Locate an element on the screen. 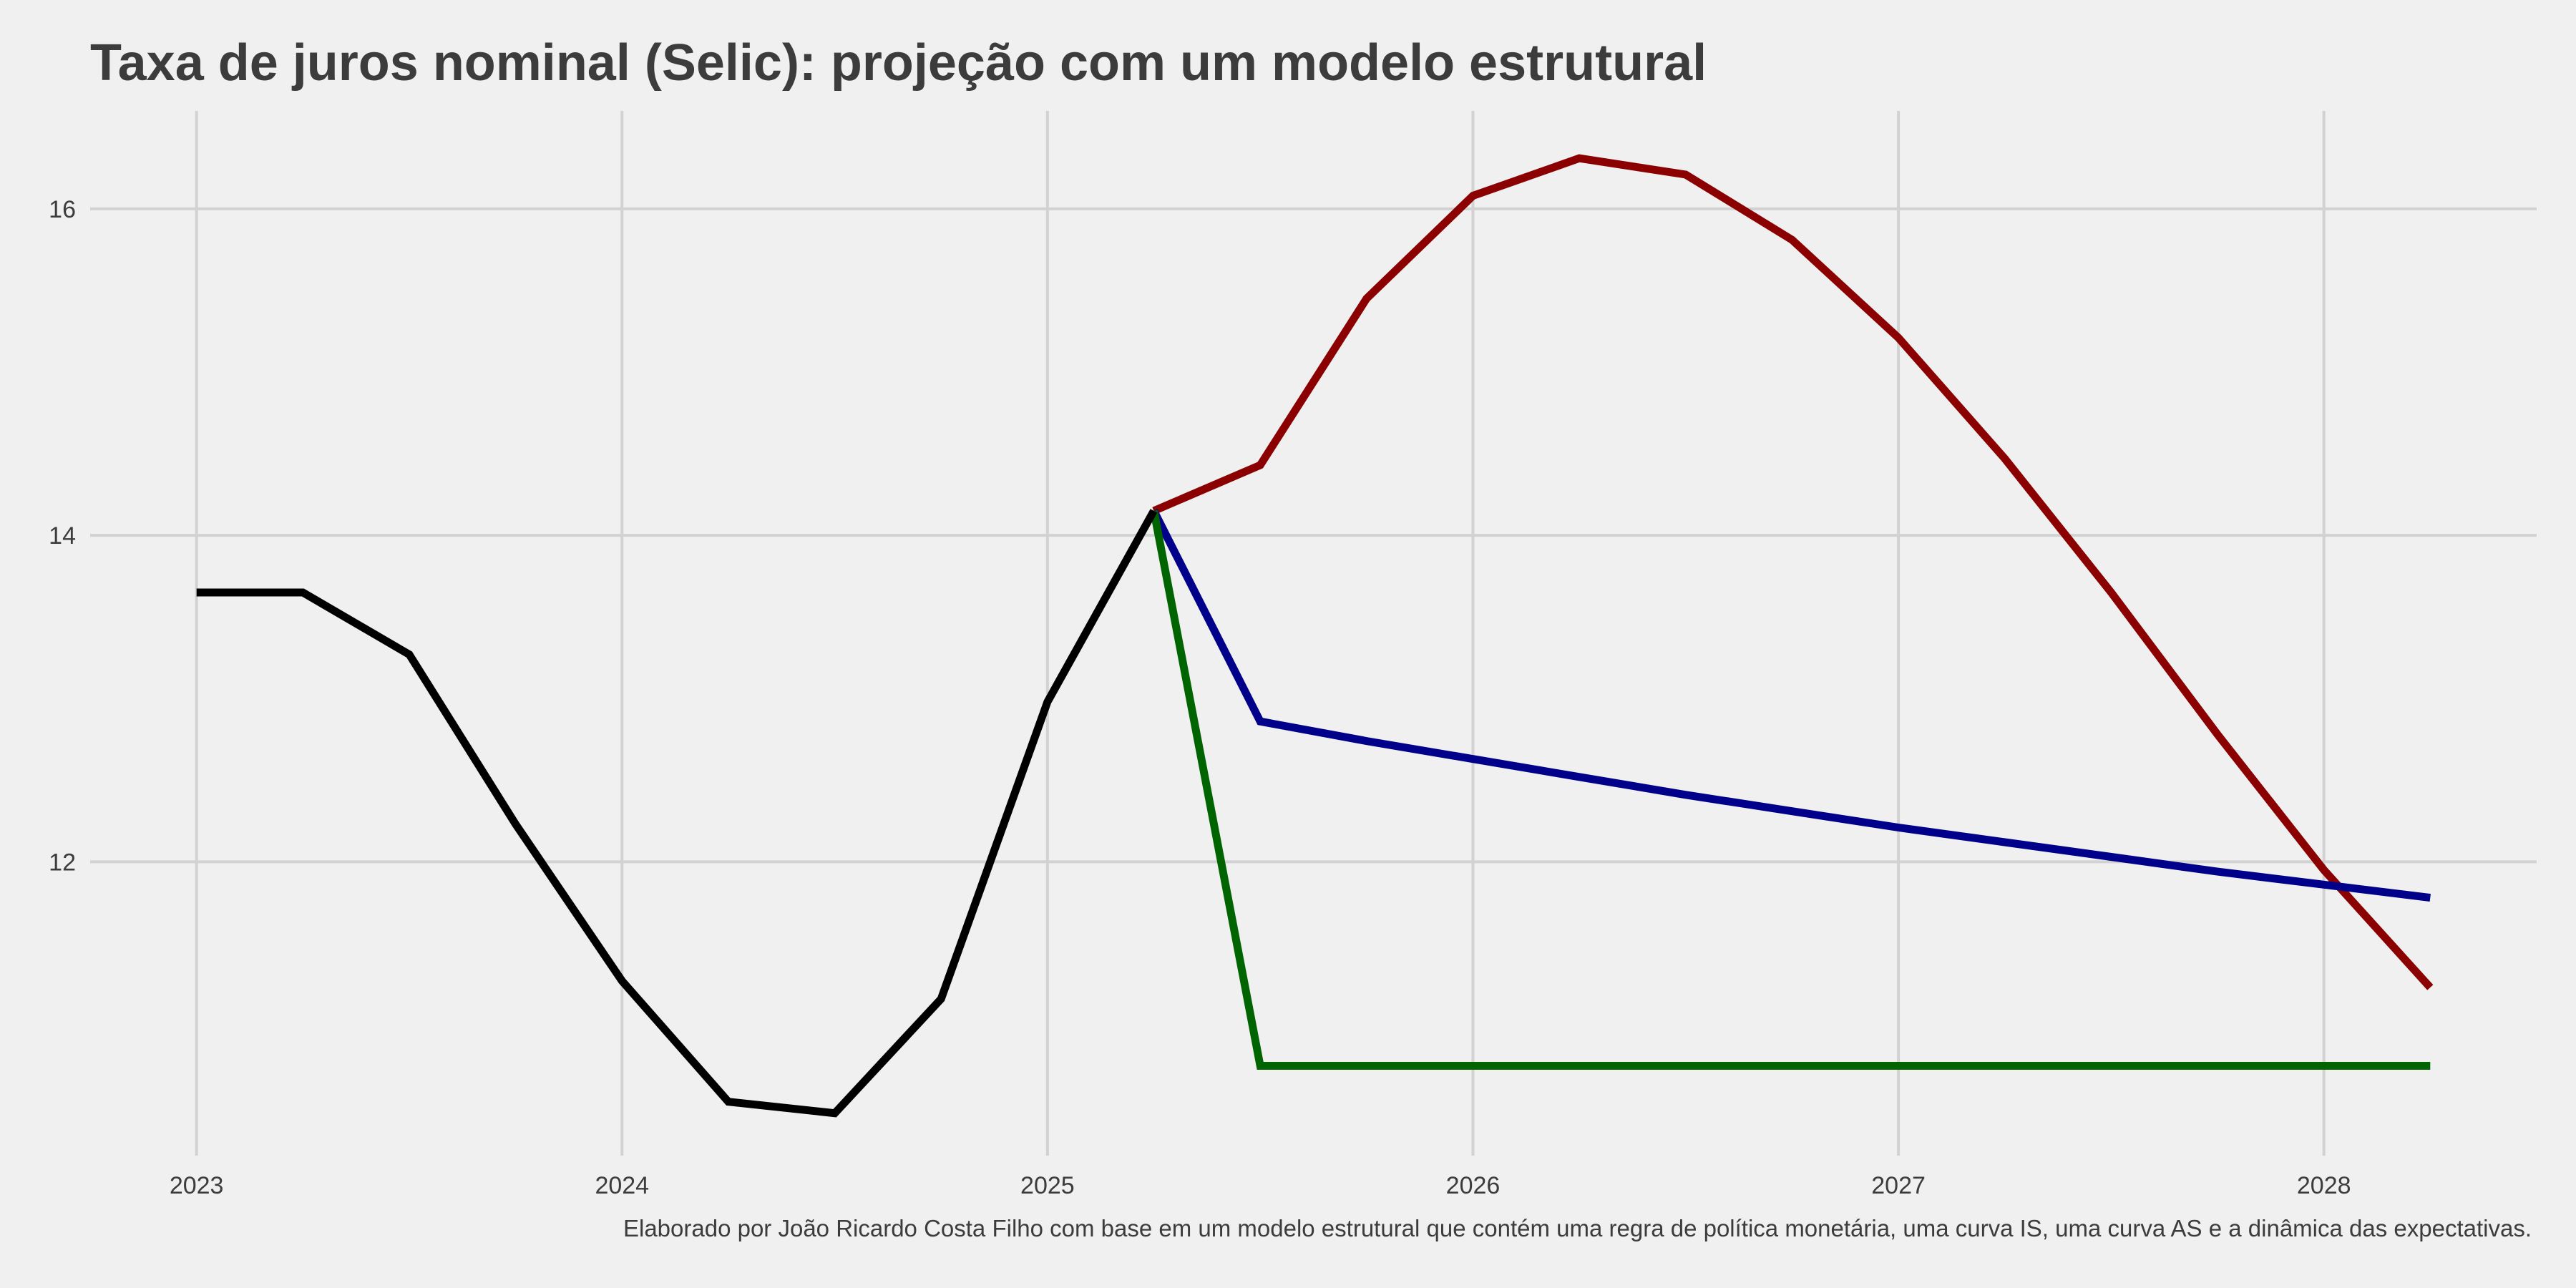 The height and width of the screenshot is (1288, 2576). x-tick-label: 2025 is located at coordinates (1047, 1185).